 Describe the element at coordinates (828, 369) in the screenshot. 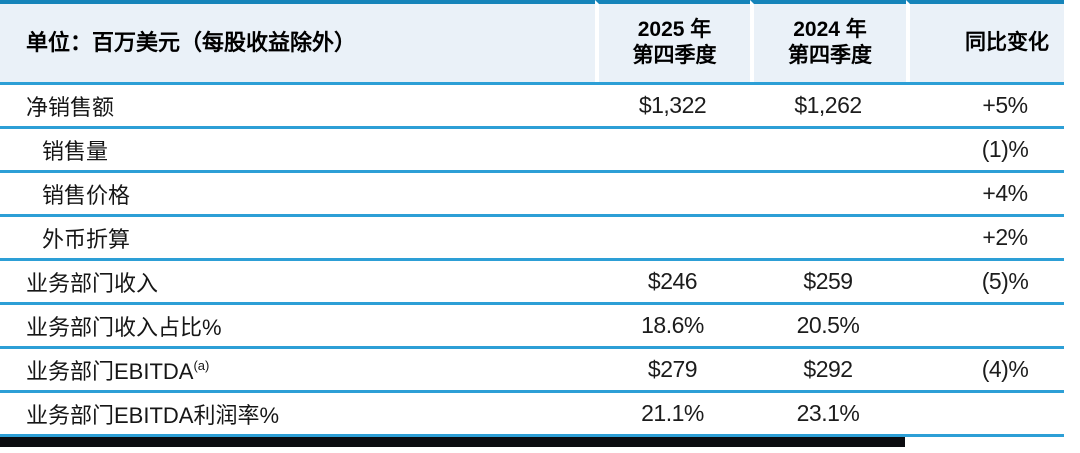

I see `value-q4-2024: $292` at that location.